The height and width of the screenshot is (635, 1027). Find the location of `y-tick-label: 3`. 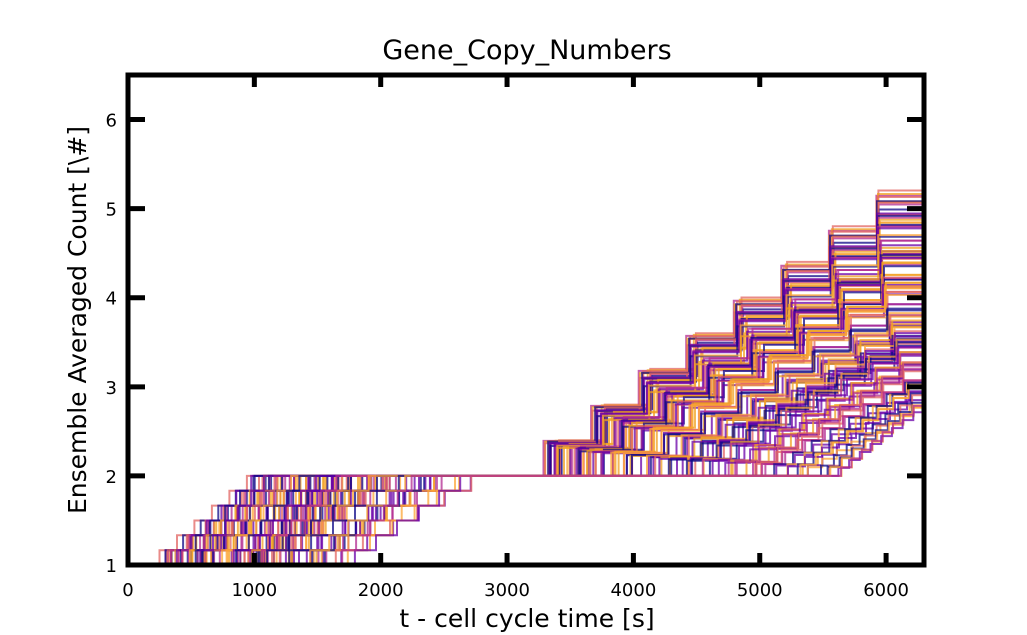

y-tick-label: 3 is located at coordinates (111, 388).